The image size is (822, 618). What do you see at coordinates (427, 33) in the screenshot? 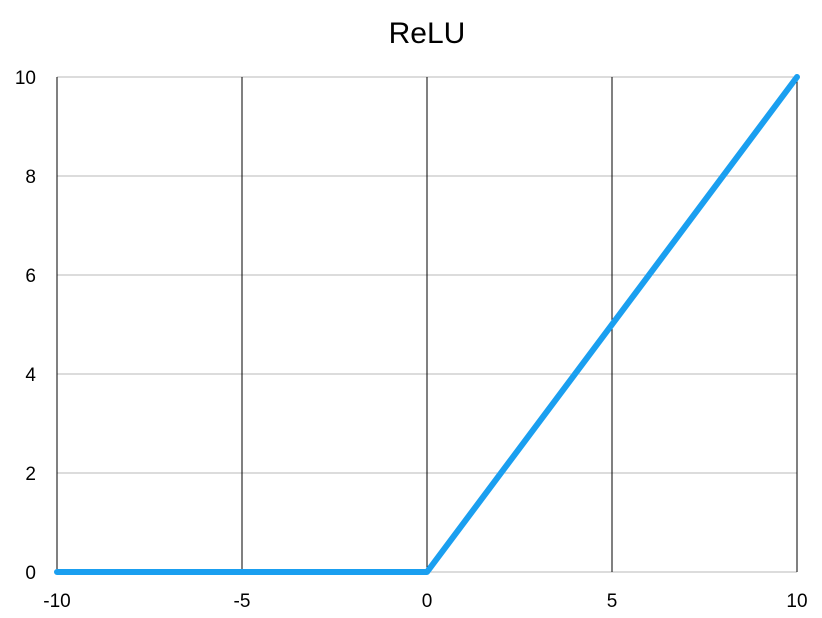
I see `chart-title: ReLU` at bounding box center [427, 33].